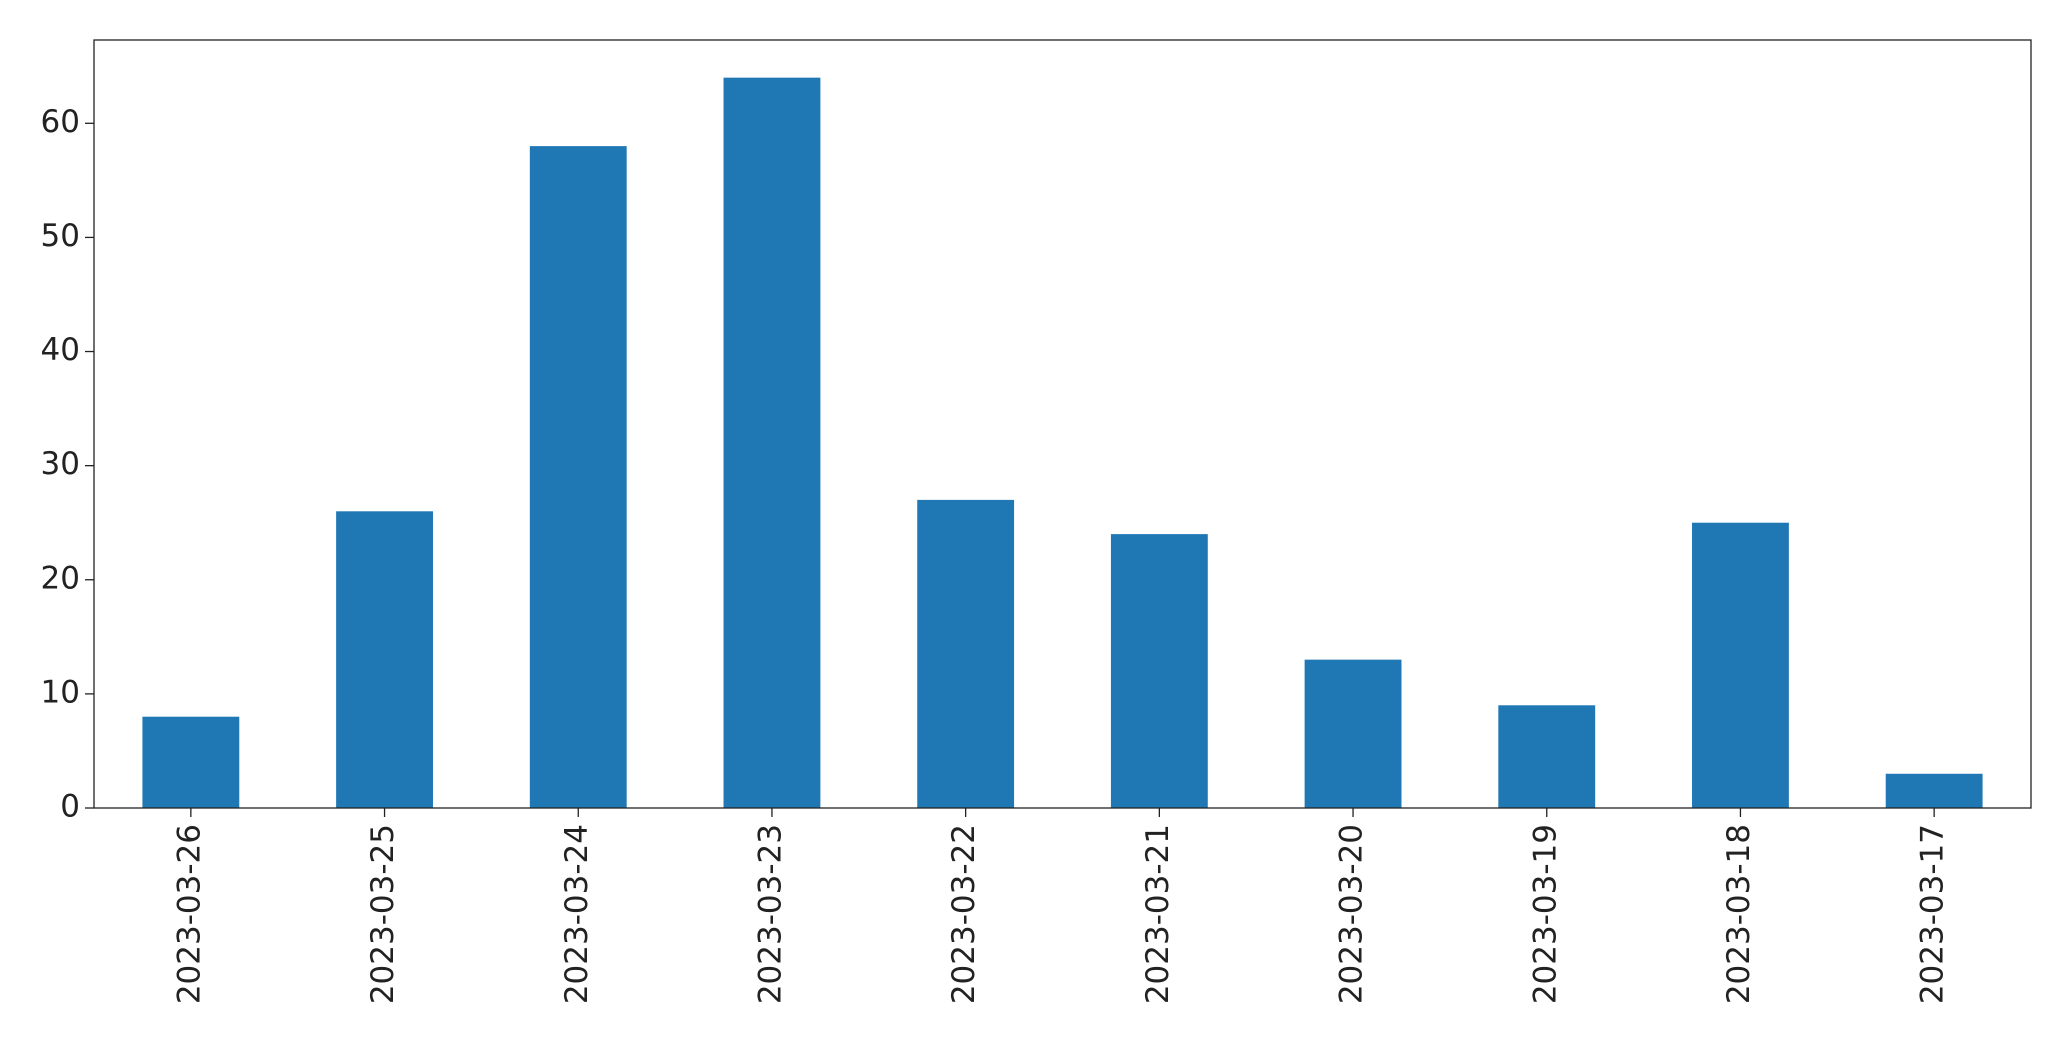 The width and height of the screenshot is (2071, 1061). What do you see at coordinates (60, 350) in the screenshot?
I see `y-tick-label: 40` at bounding box center [60, 350].